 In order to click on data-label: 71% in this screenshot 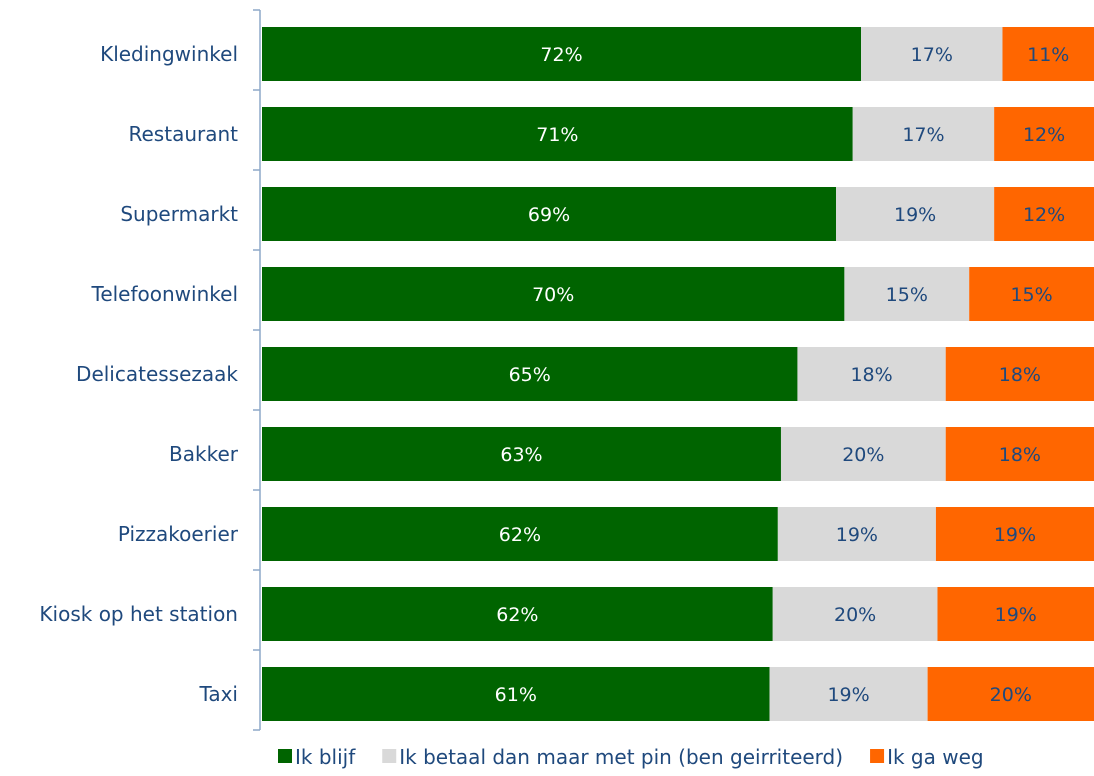, I will do `click(557, 135)`.